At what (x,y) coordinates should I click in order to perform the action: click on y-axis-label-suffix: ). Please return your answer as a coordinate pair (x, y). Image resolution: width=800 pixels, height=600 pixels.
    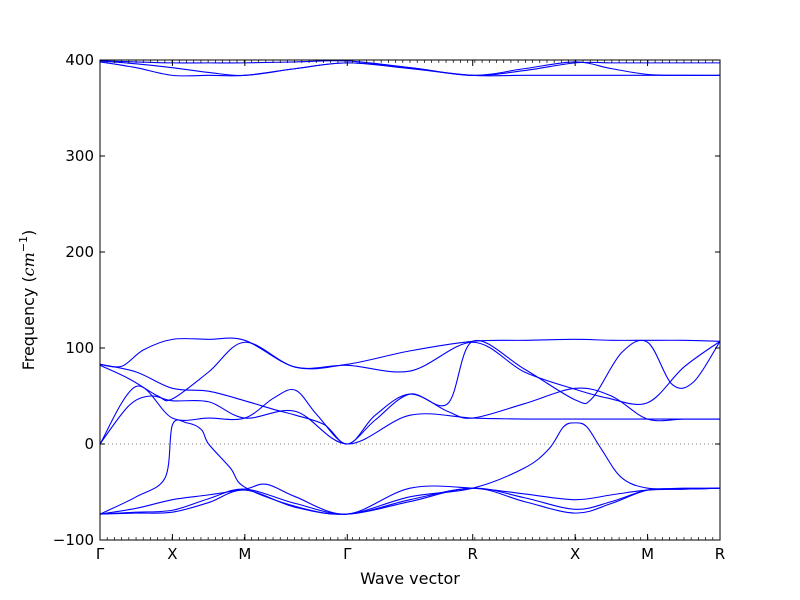
    Looking at the image, I should click on (28, 233).